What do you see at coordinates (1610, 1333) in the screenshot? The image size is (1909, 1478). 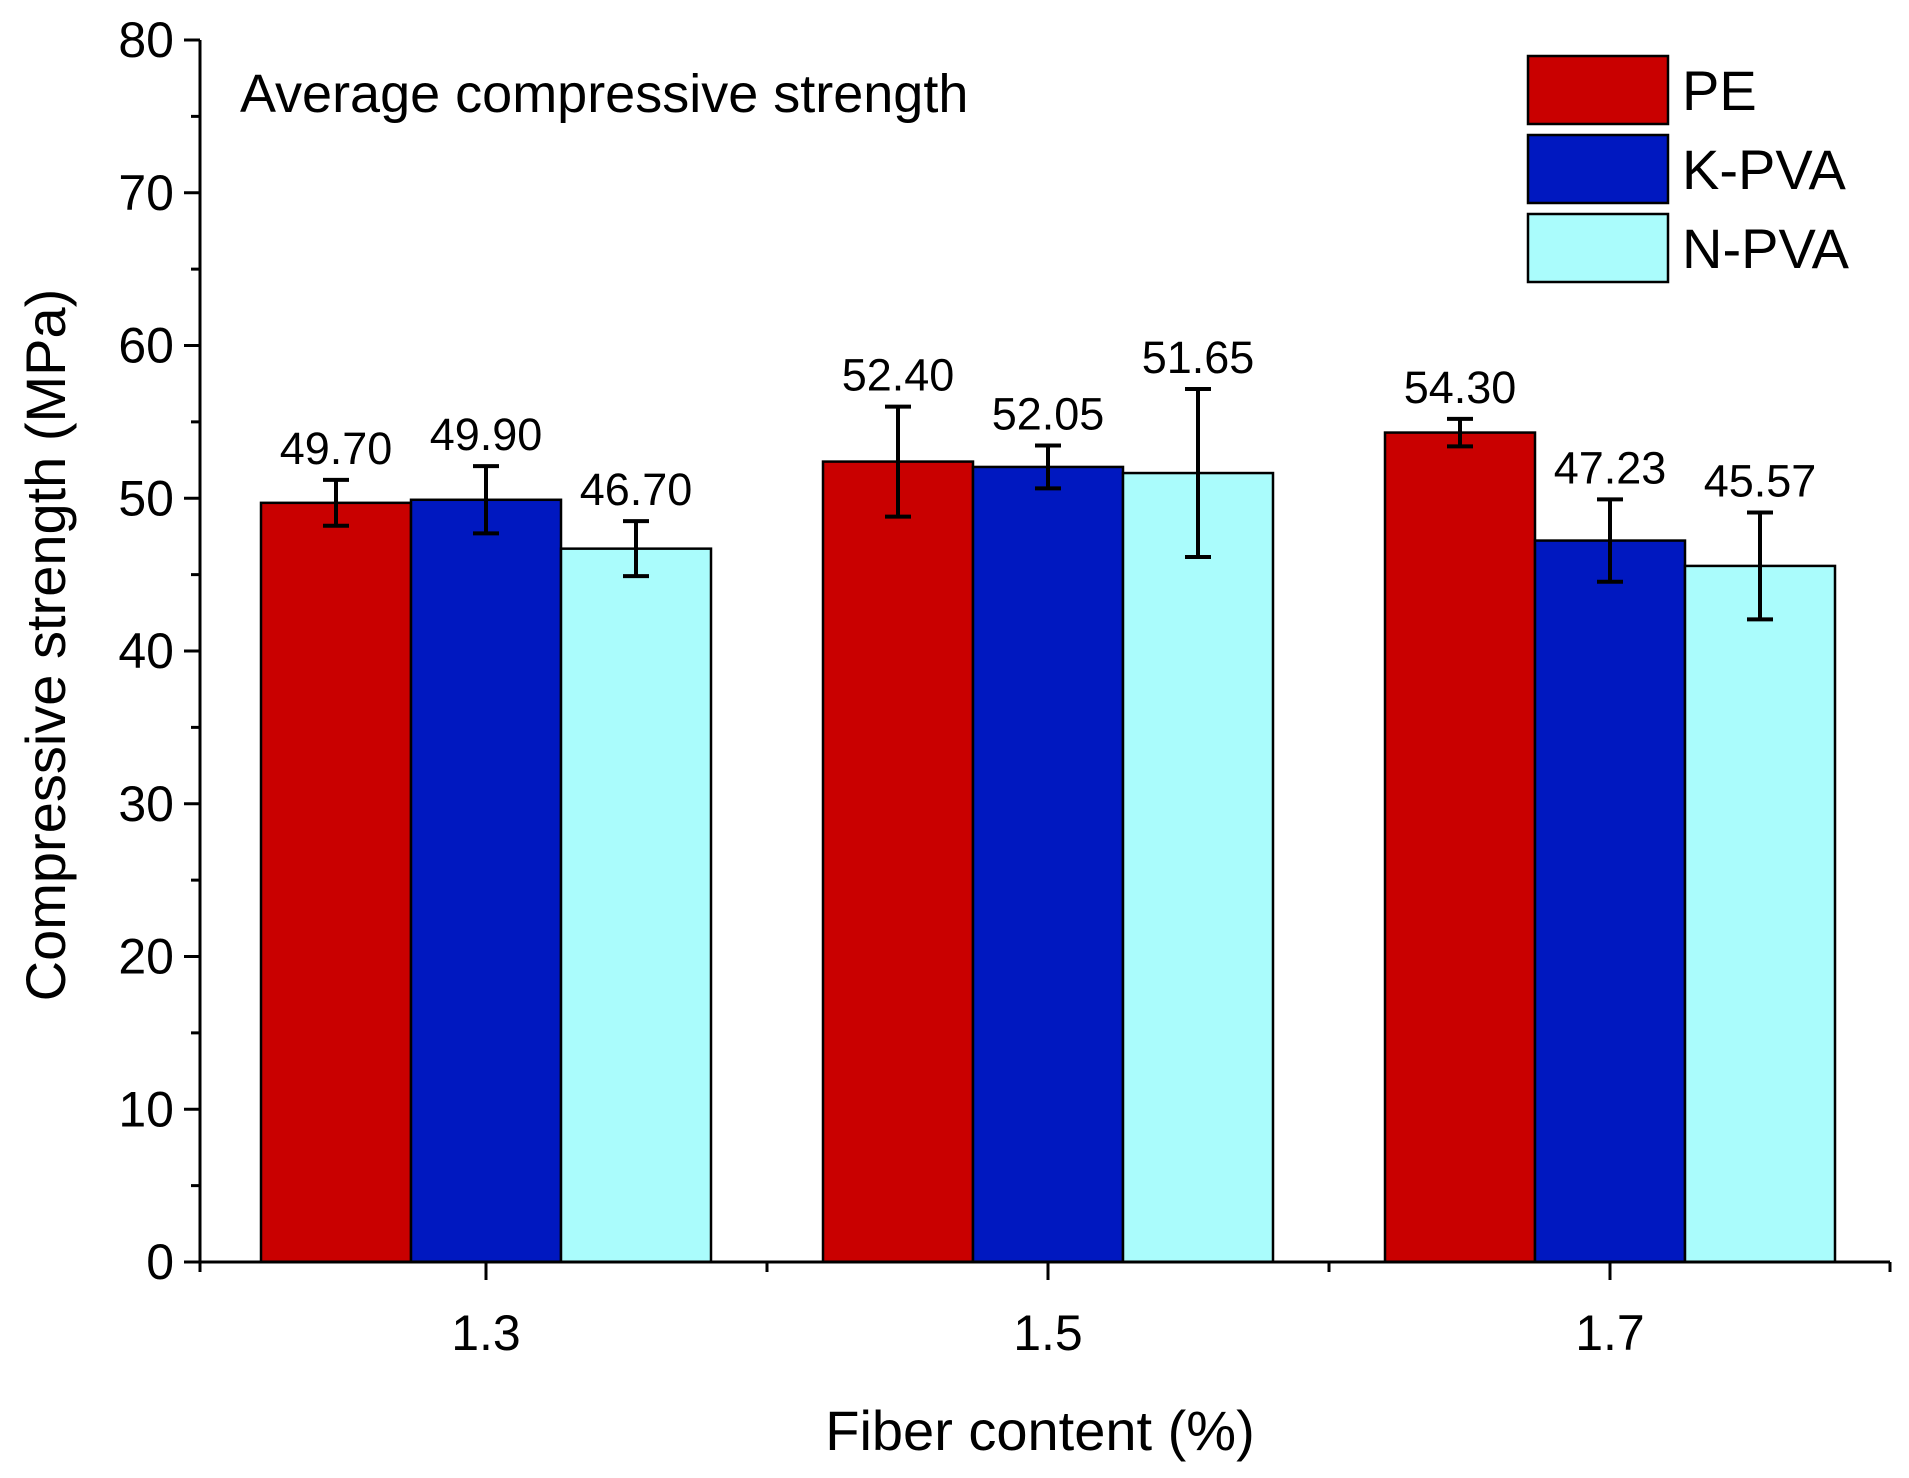 I see `x-tick-label: 1.7` at bounding box center [1610, 1333].